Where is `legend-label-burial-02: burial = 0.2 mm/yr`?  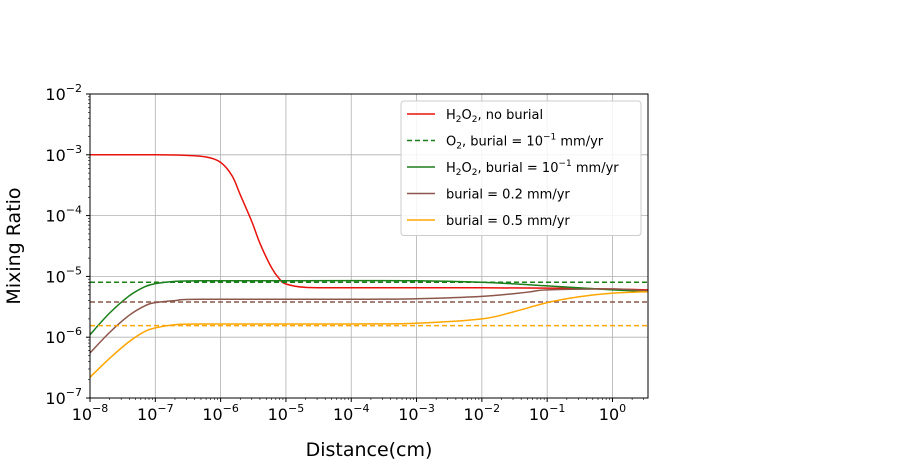 legend-label-burial-02: burial = 0.2 mm/yr is located at coordinates (508, 195).